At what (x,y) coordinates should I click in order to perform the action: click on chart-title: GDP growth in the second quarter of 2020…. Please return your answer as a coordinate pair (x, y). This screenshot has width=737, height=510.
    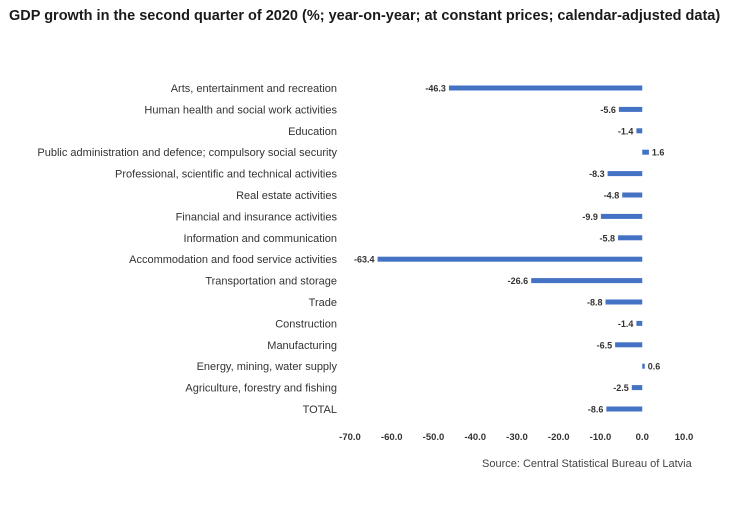
    Looking at the image, I should click on (365, 16).